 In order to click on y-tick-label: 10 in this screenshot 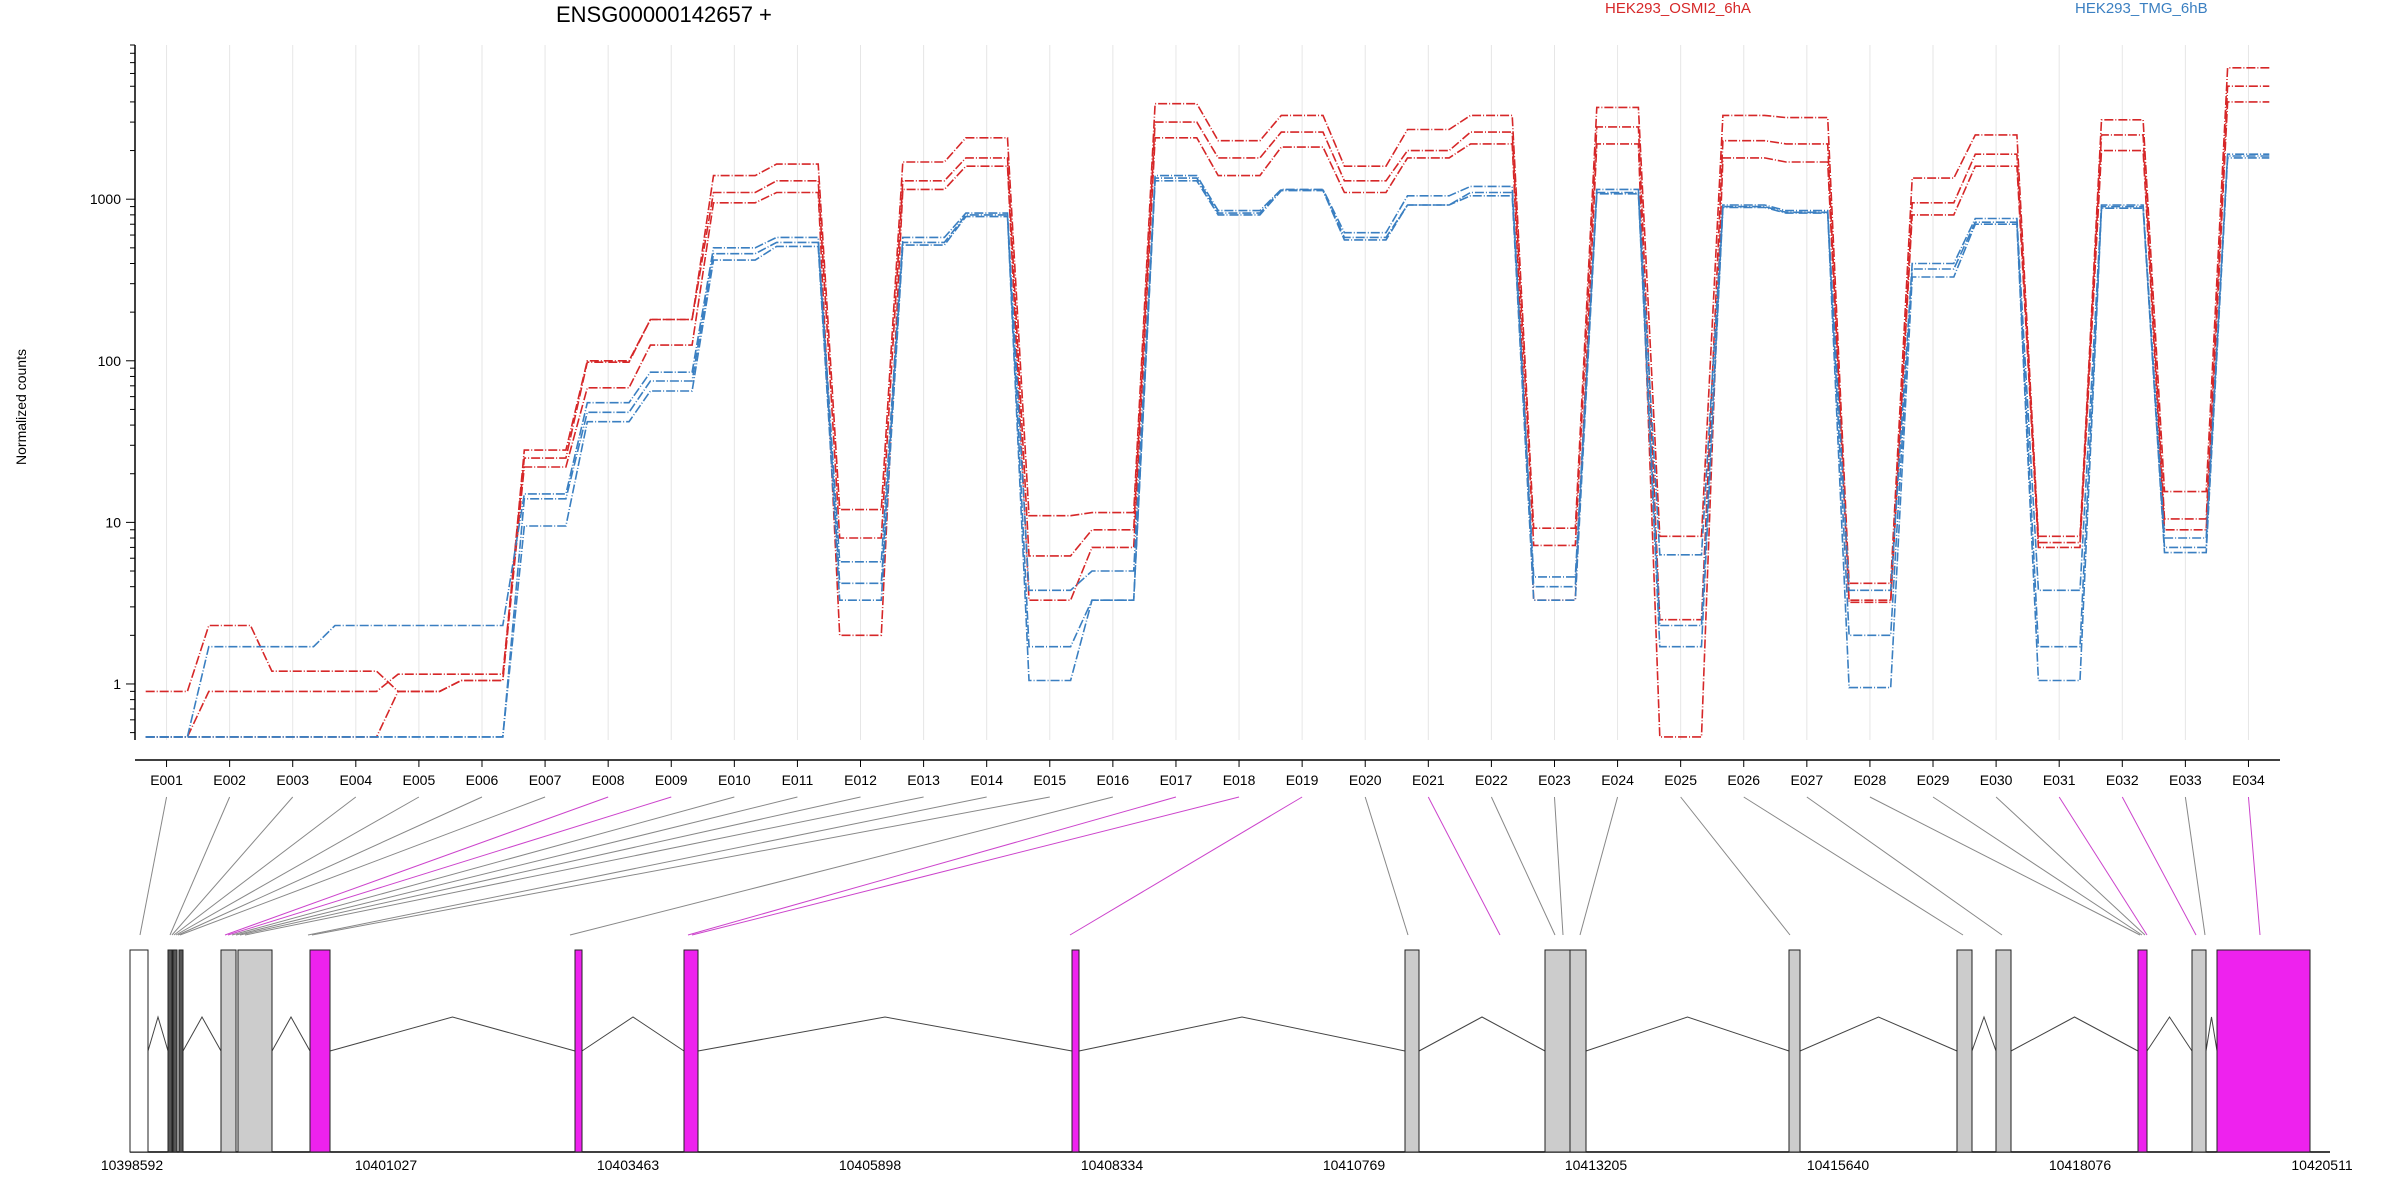, I will do `click(113, 522)`.